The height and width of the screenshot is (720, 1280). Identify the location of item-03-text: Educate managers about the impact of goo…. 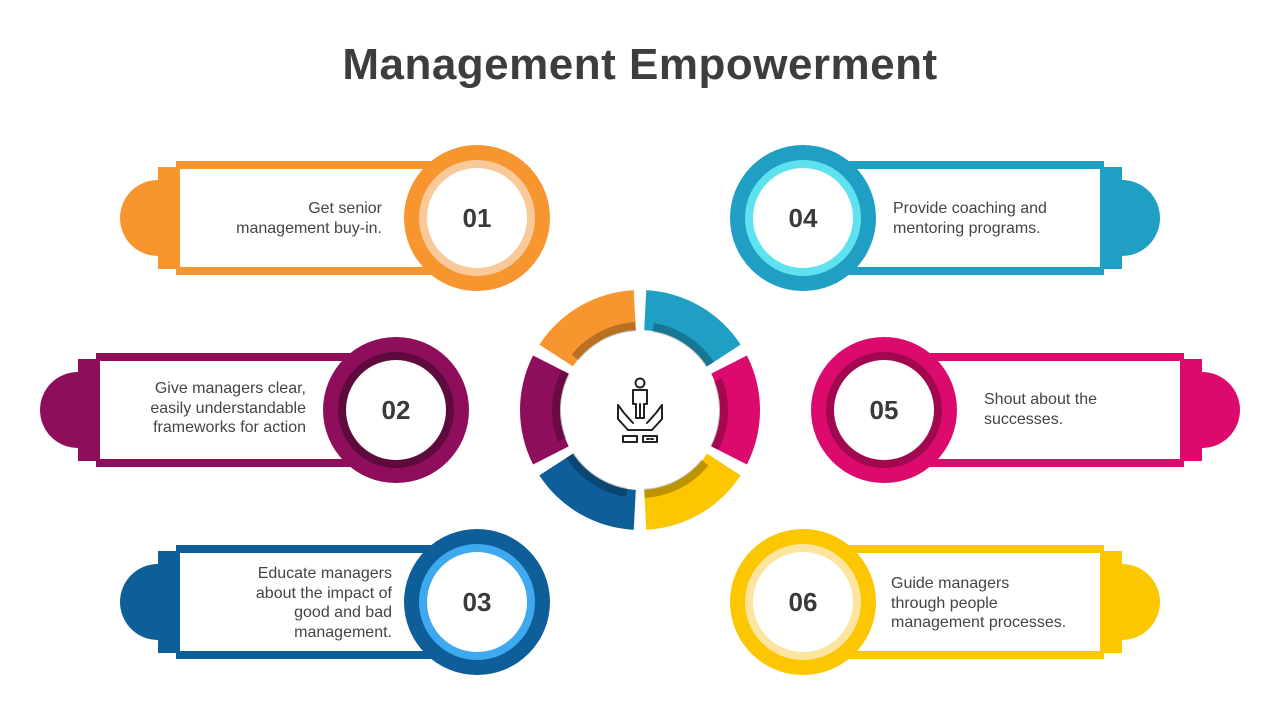
(323, 603).